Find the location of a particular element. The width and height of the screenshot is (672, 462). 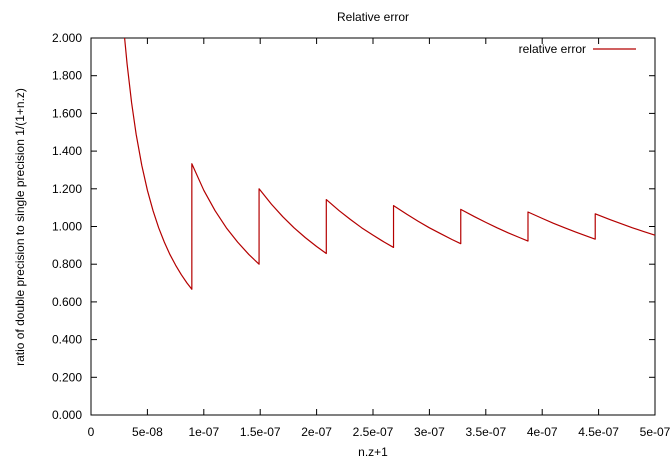

legend: relative error is located at coordinates (577, 49).